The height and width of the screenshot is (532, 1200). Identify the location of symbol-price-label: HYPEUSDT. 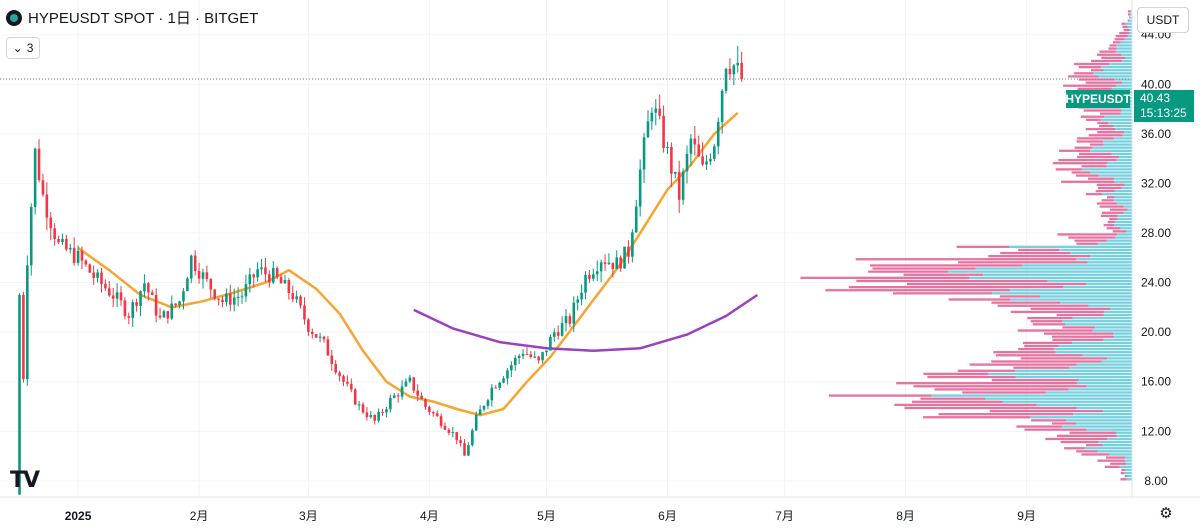
(1098, 99).